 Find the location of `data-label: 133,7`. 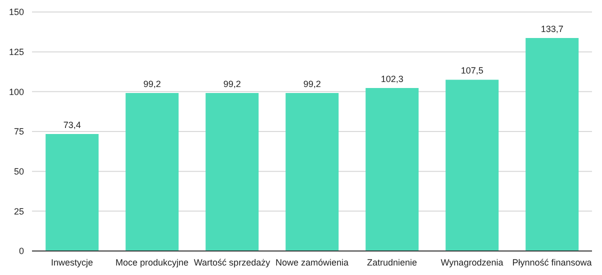

data-label: 133,7 is located at coordinates (552, 29).